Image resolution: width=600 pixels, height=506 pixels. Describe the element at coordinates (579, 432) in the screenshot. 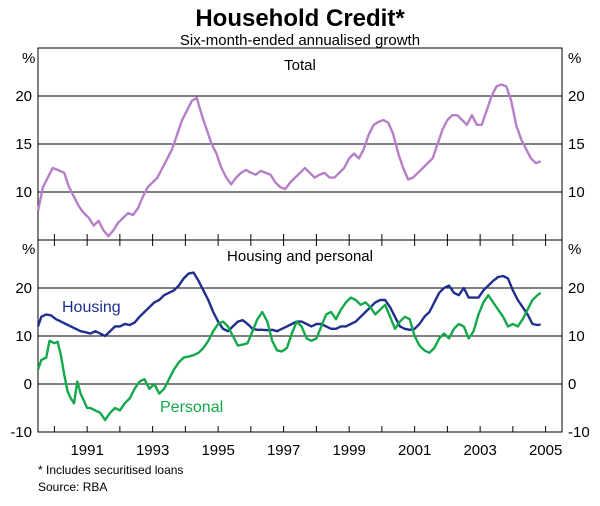

I see `y-tick-label-right: -10` at that location.